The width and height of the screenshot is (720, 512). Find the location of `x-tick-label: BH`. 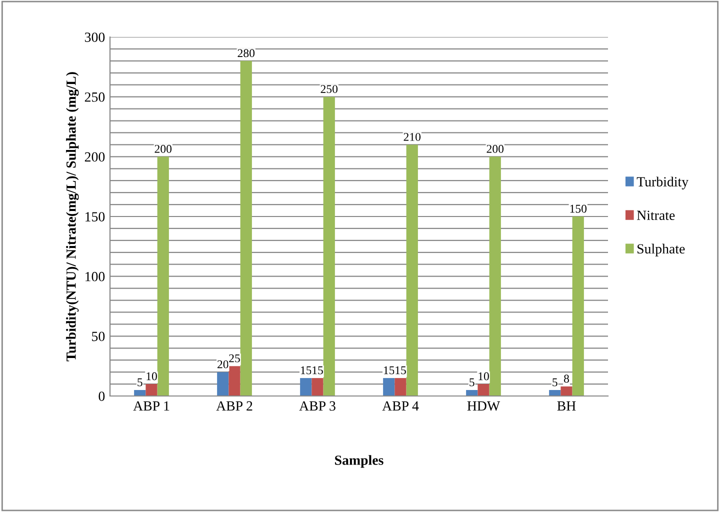

x-tick-label: BH is located at coordinates (566, 406).